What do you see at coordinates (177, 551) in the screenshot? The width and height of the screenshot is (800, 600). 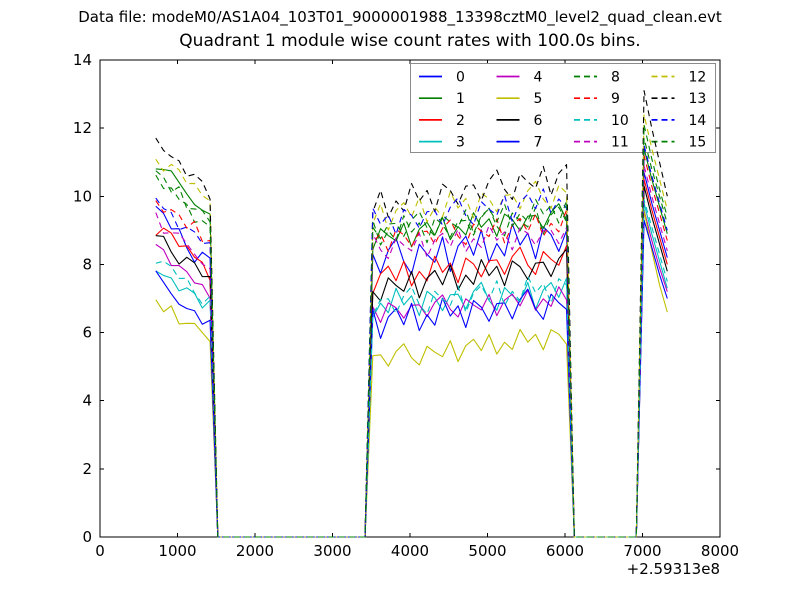 I see `x-tick-label: 1000` at bounding box center [177, 551].